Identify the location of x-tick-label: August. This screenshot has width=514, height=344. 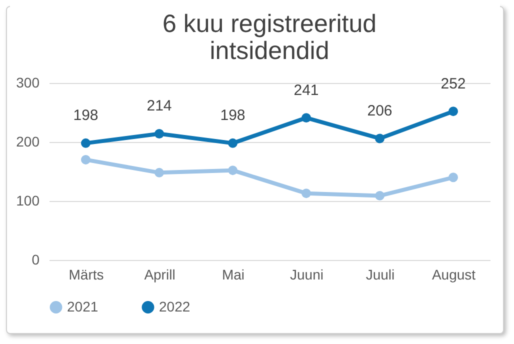
(454, 274).